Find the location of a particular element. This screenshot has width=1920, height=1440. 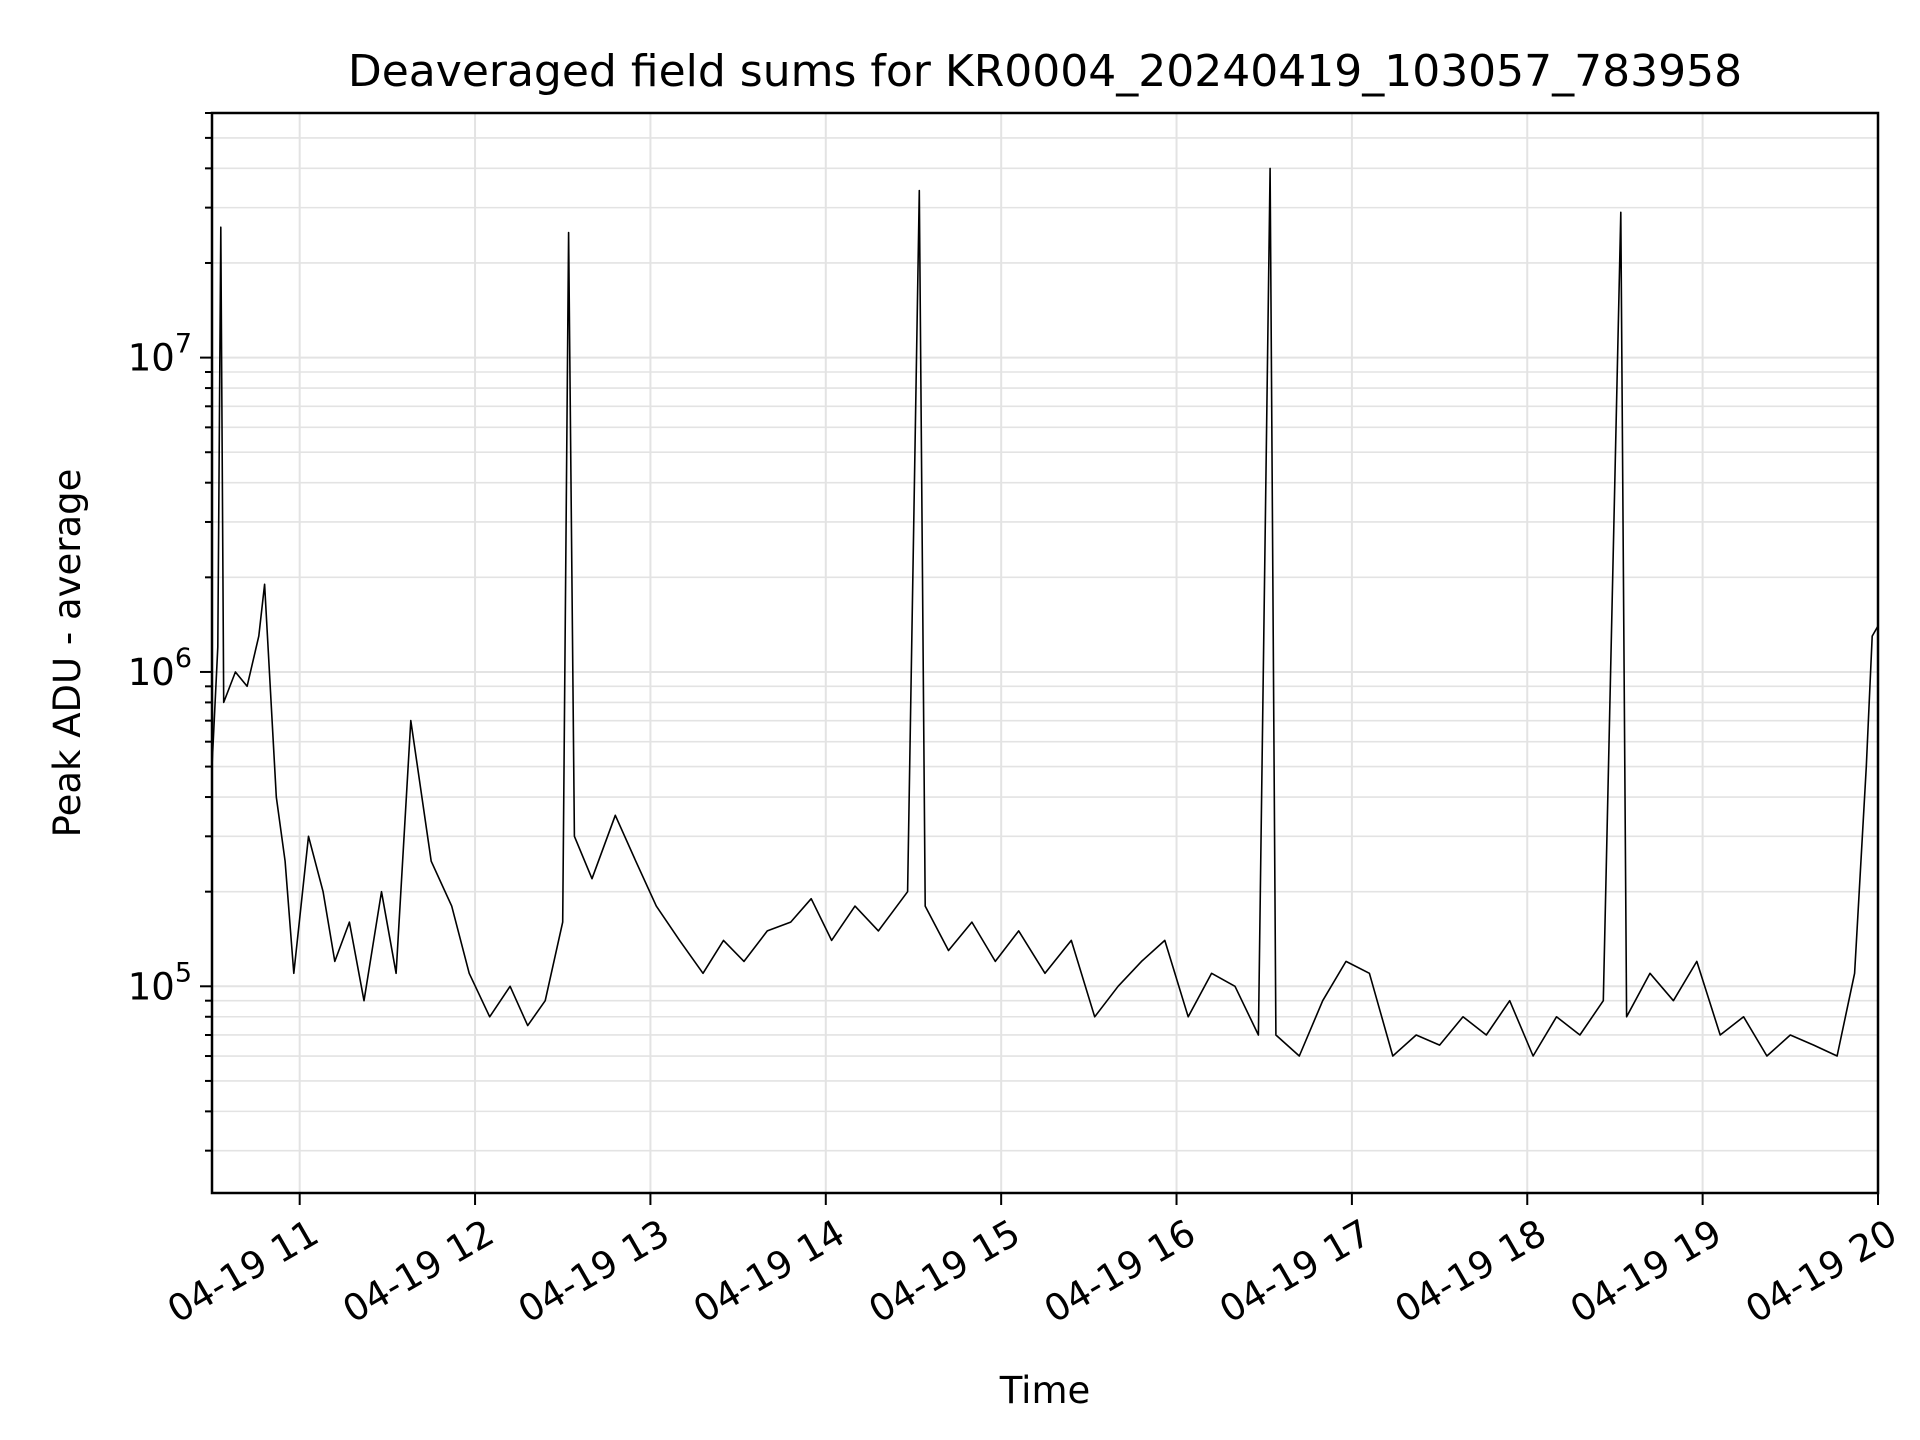

y-tick-label: 10⁵ is located at coordinates (160, 982).